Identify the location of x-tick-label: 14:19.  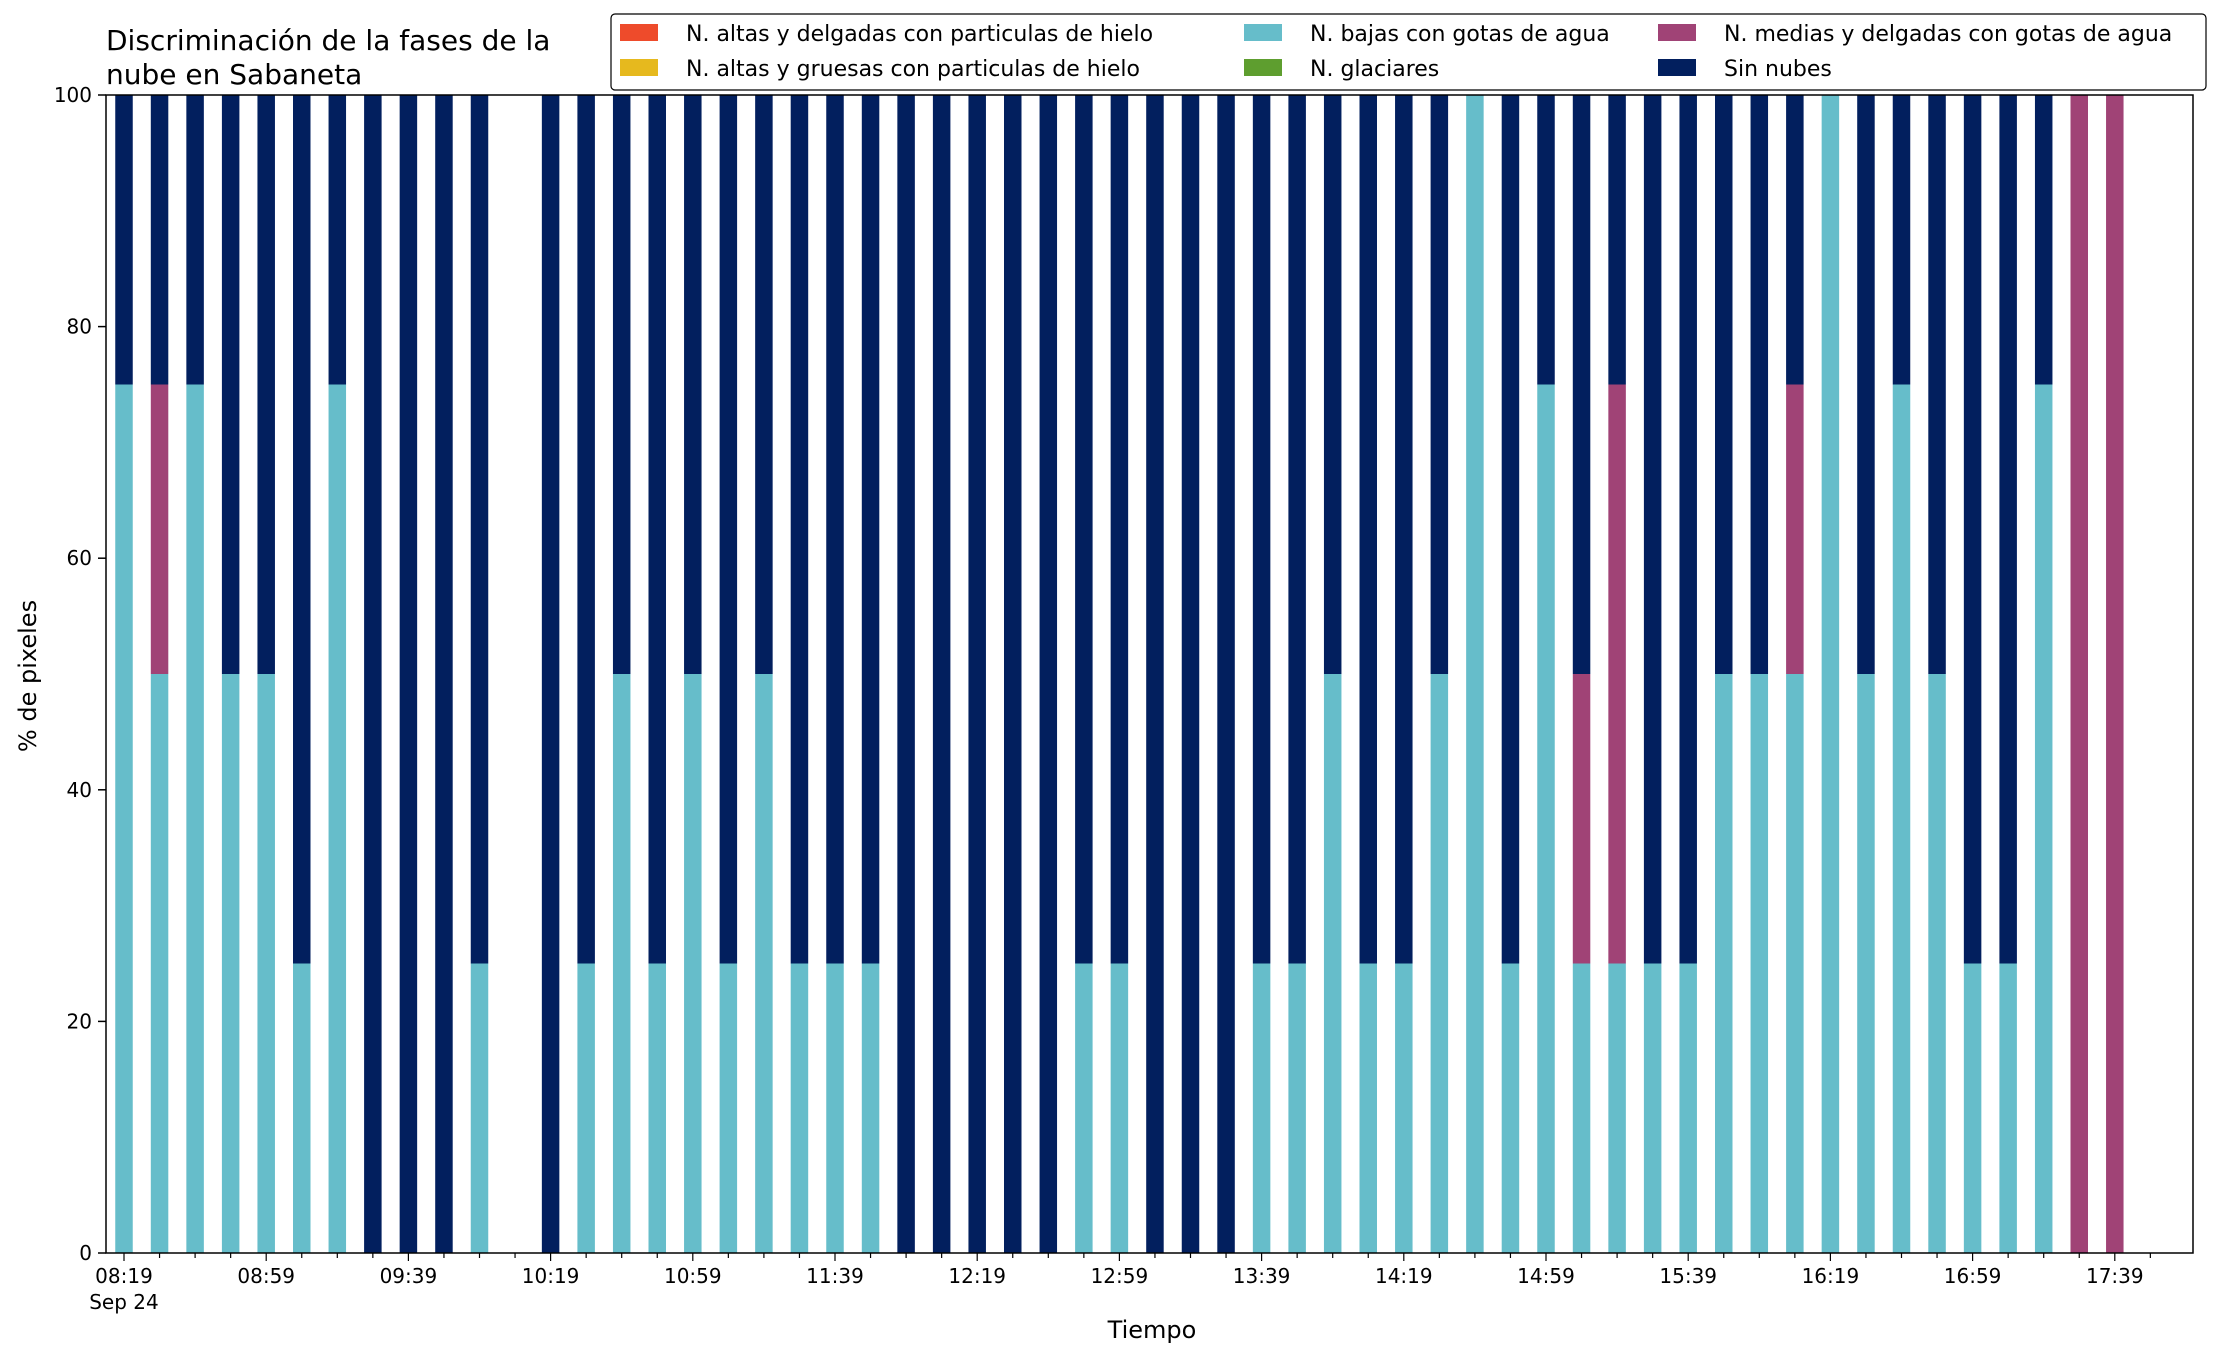
(1404, 1276).